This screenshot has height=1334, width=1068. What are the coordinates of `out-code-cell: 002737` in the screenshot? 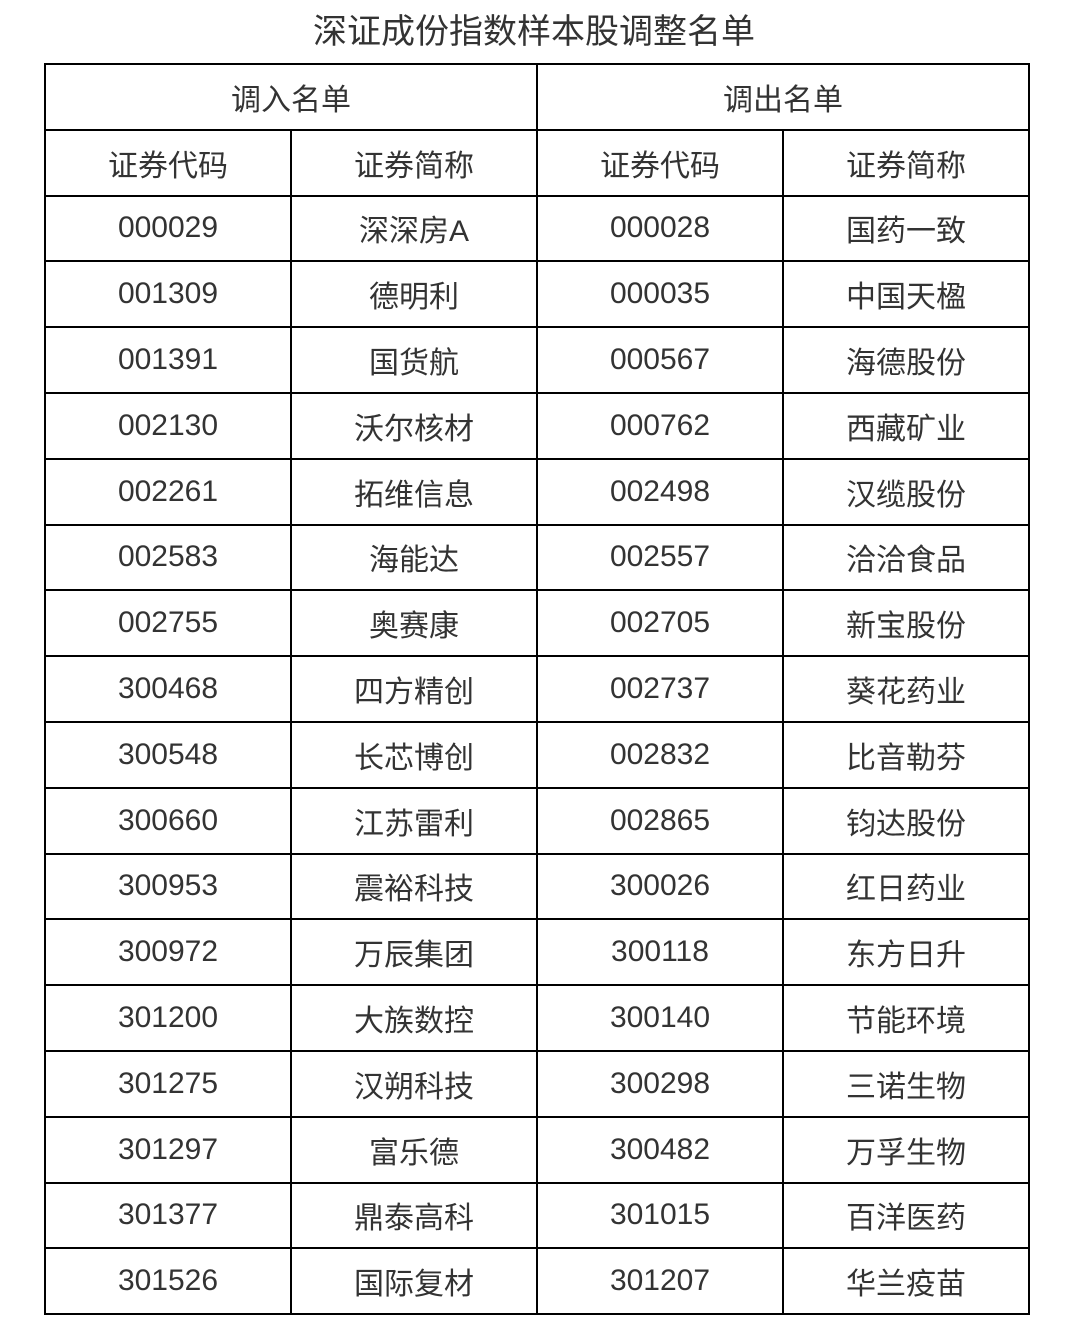 It's located at (660, 689).